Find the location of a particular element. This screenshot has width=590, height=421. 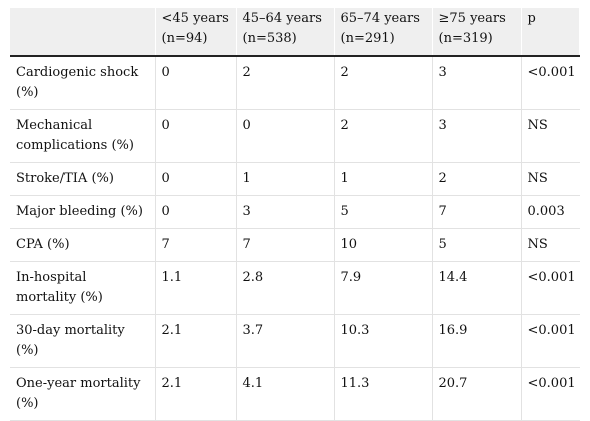

cell-value: 7.9 is located at coordinates (383, 288).